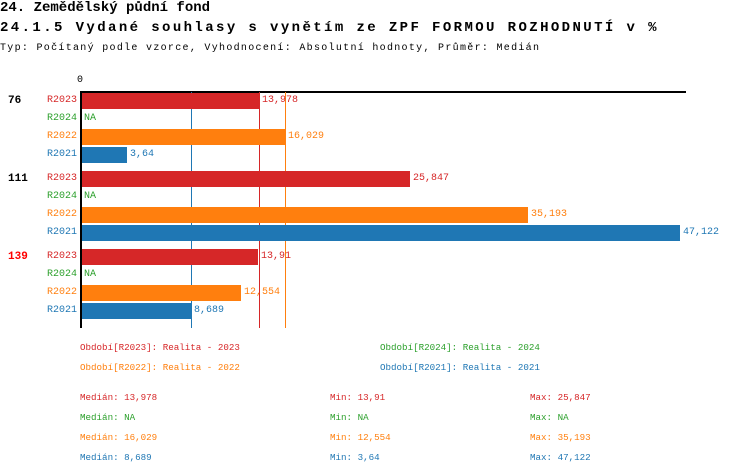 Image resolution: width=750 pixels, height=476 pixels. Describe the element at coordinates (160, 367) in the screenshot. I see `legend-item: Období[R2022]: Realita - 2022` at that location.